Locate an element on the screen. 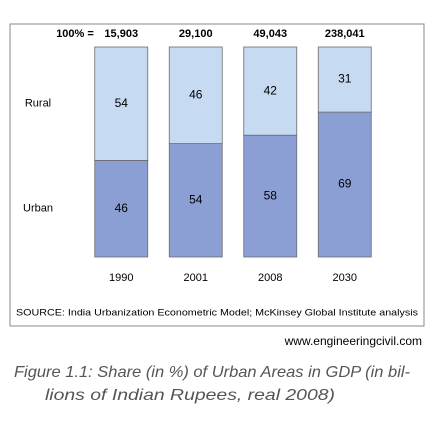  total-label: 49,043 is located at coordinates (270, 34).